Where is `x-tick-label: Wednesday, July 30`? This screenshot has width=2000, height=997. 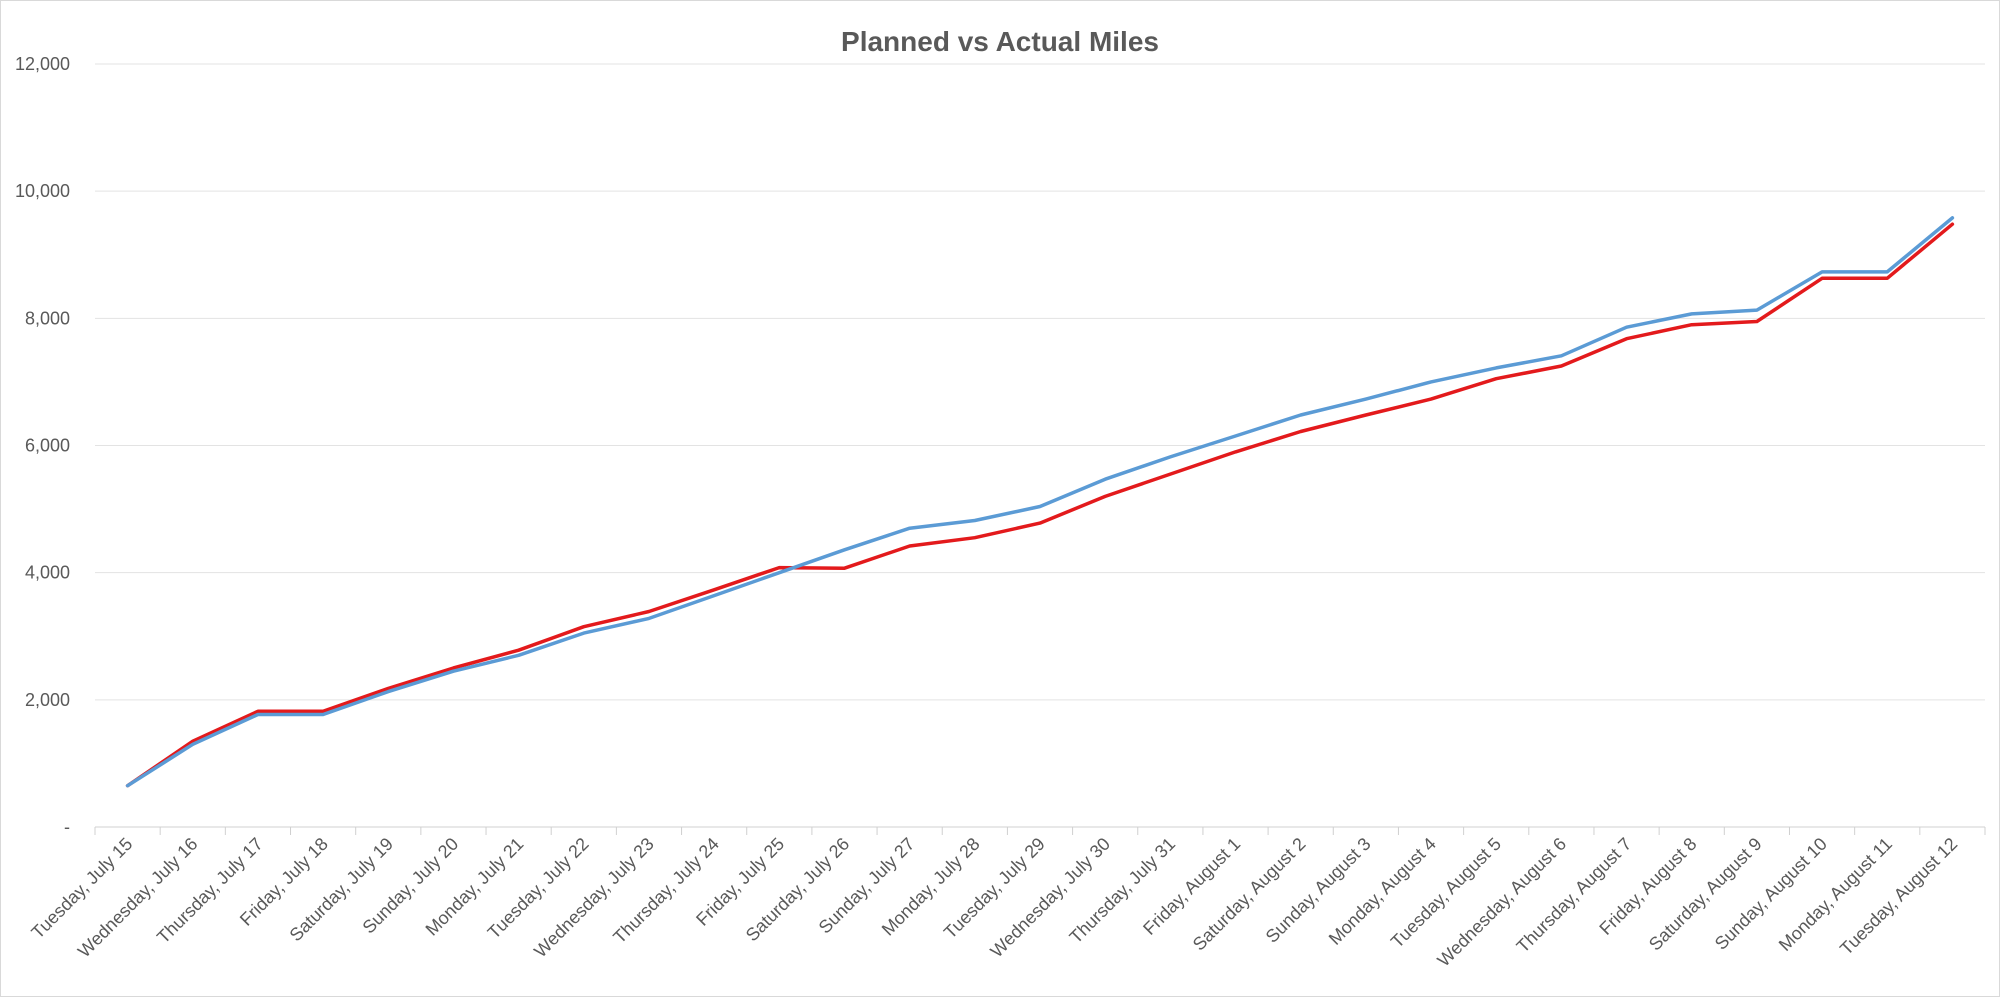 x-tick-label: Wednesday, July 30 is located at coordinates (1050, 898).